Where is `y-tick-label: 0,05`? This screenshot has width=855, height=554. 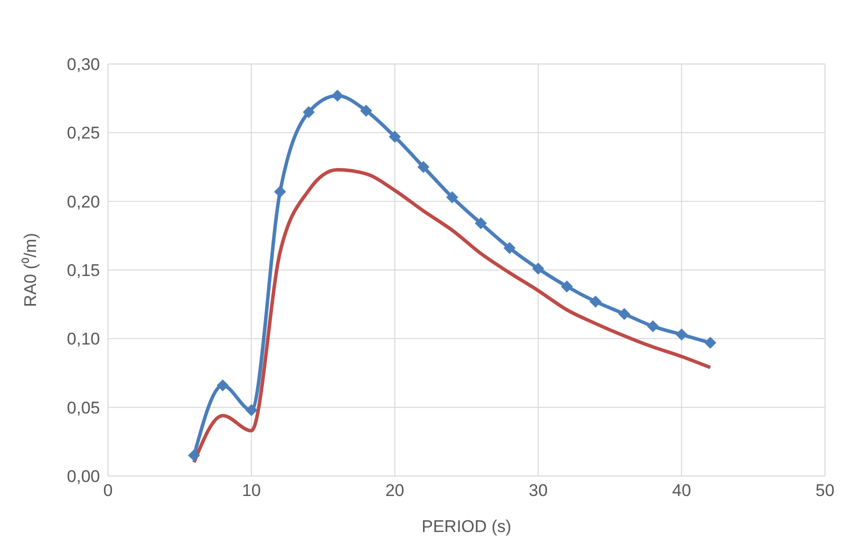 y-tick-label: 0,05 is located at coordinates (83, 408).